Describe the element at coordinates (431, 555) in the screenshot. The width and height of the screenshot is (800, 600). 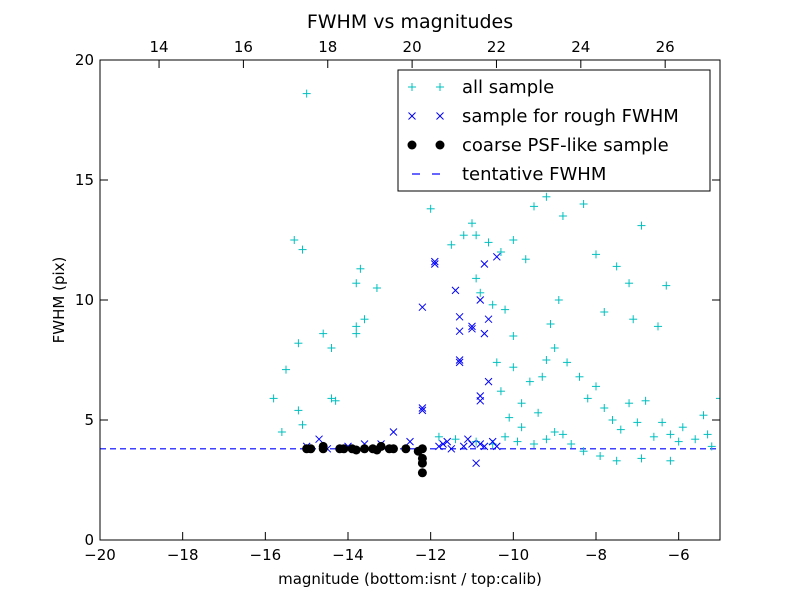
I see `x-tick-label-4: −12` at that location.